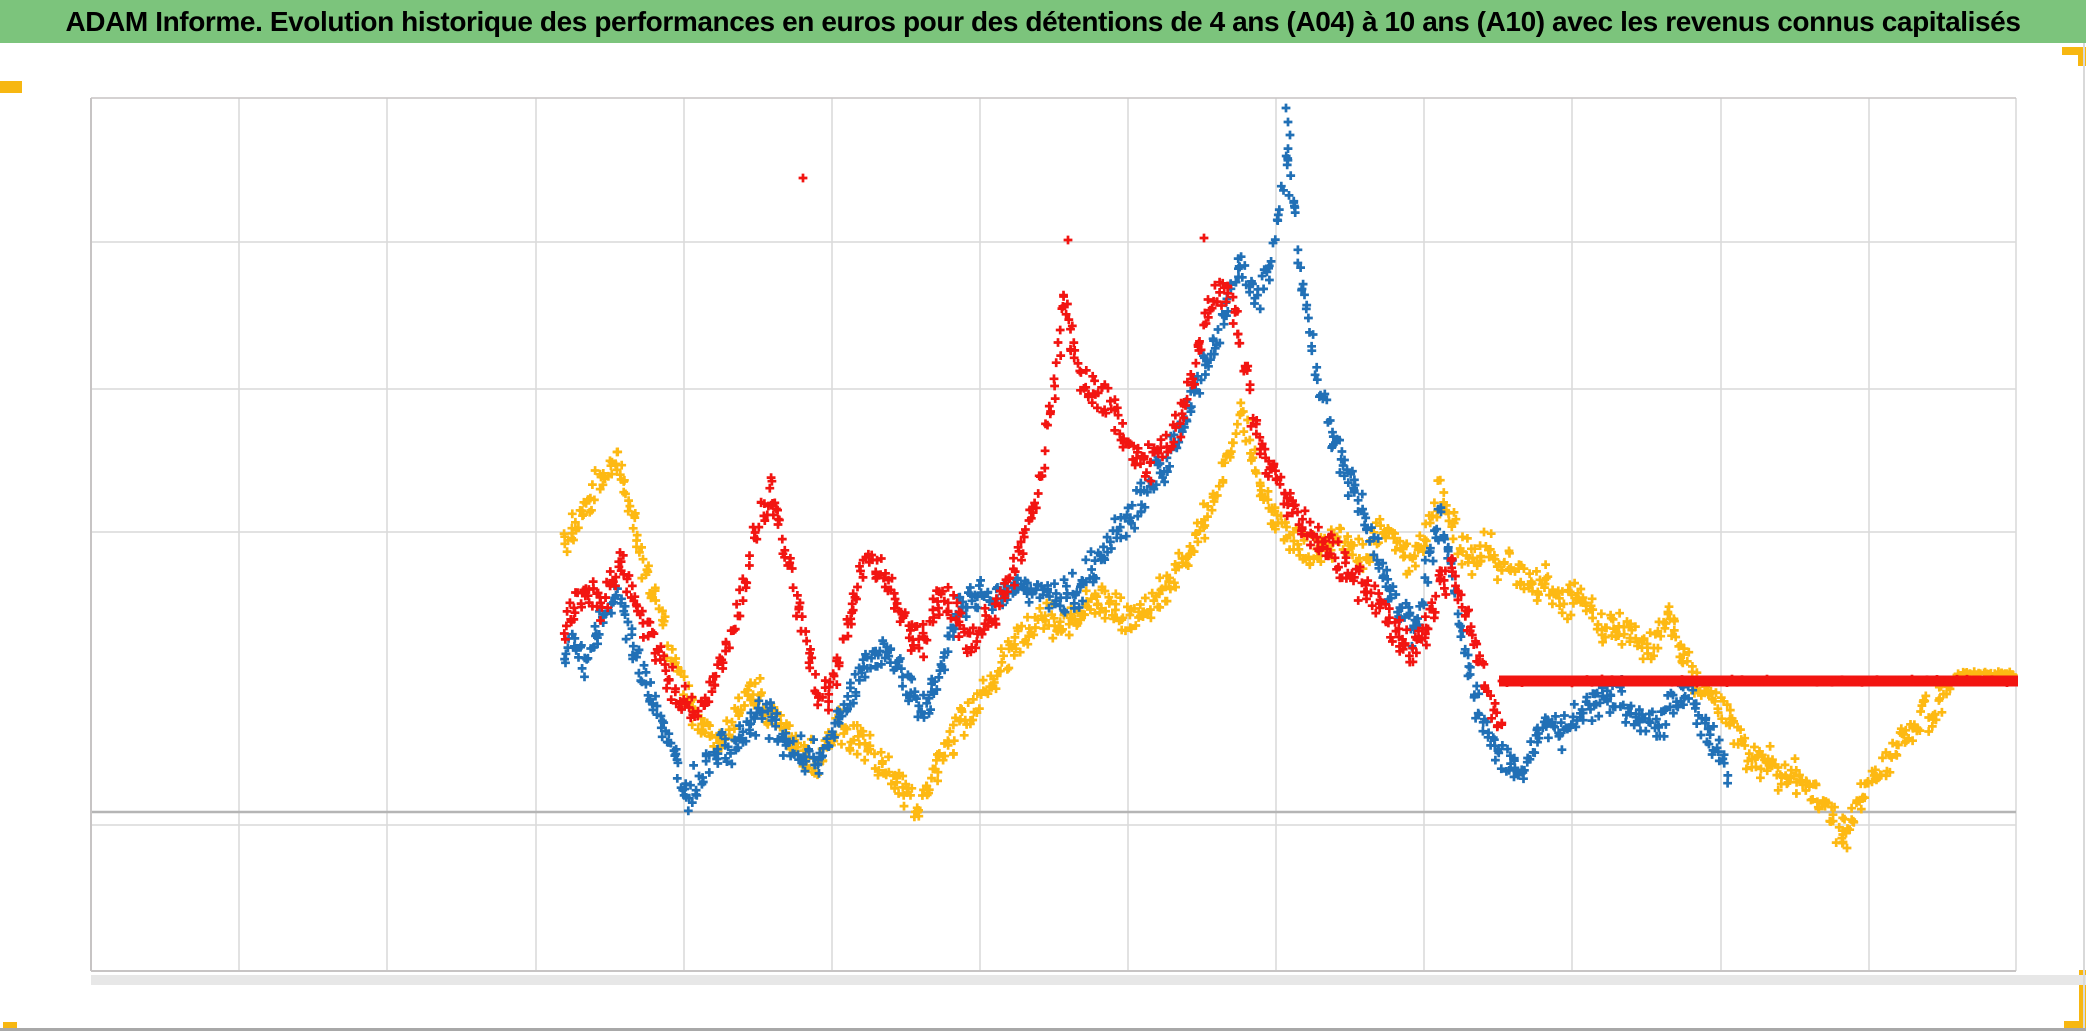 Image resolution: width=2086 pixels, height=1031 pixels. I want to click on accent-bottom-left, so click(10, 1025).